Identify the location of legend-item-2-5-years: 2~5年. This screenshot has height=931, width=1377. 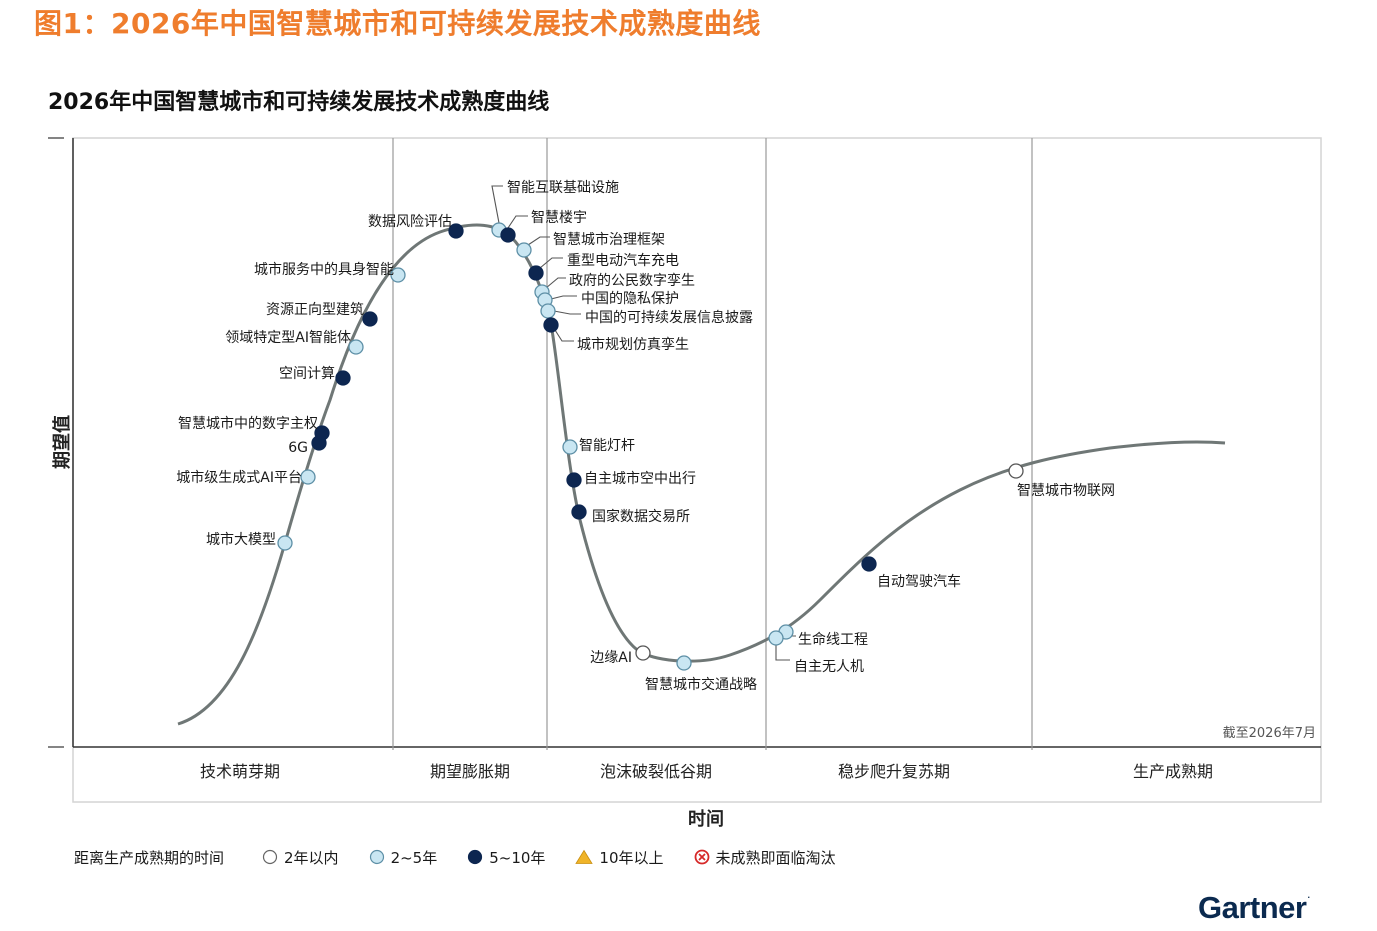
(403, 857).